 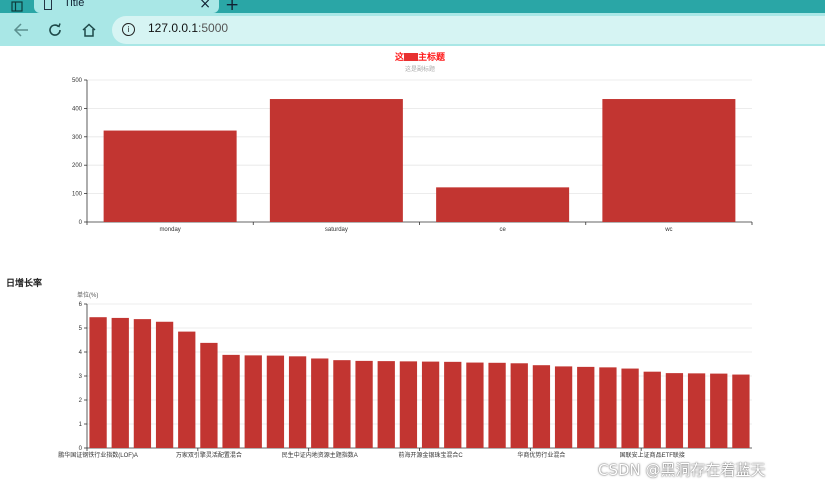 What do you see at coordinates (81, 353) in the screenshot?
I see `y-tick-label: 4` at bounding box center [81, 353].